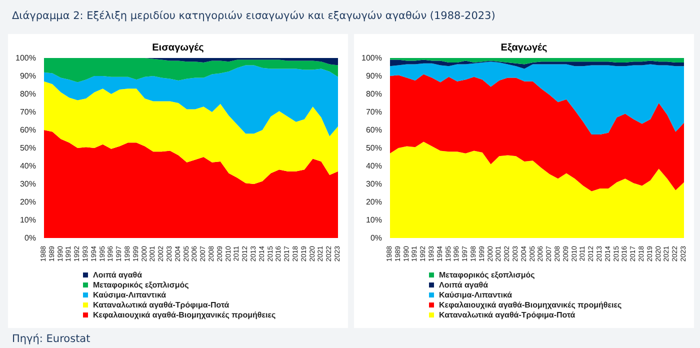 This screenshot has width=700, height=348. Describe the element at coordinates (524, 48) in the screenshot. I see `chart-title: Εξαγωγές` at that location.